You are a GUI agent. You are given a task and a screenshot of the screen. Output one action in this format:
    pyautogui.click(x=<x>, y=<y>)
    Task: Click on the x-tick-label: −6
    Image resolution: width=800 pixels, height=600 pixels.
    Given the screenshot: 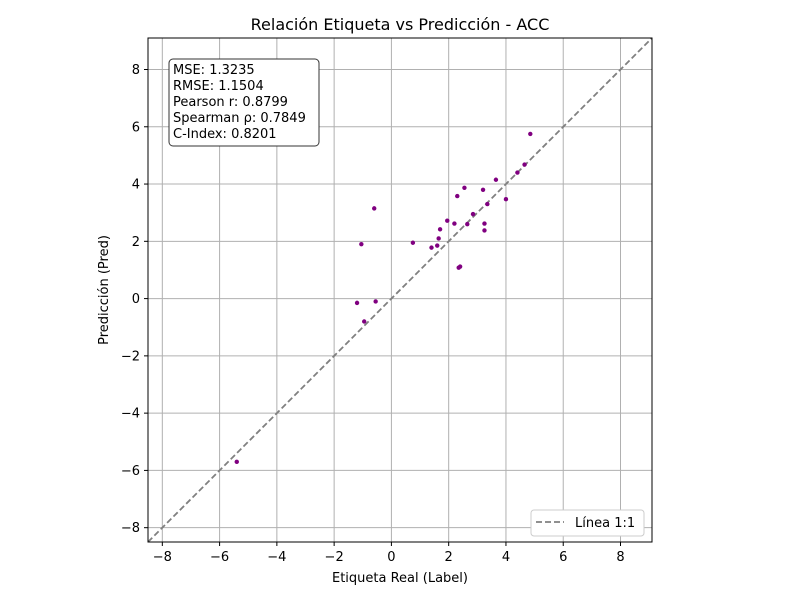 What is the action you would take?
    pyautogui.click(x=219, y=557)
    